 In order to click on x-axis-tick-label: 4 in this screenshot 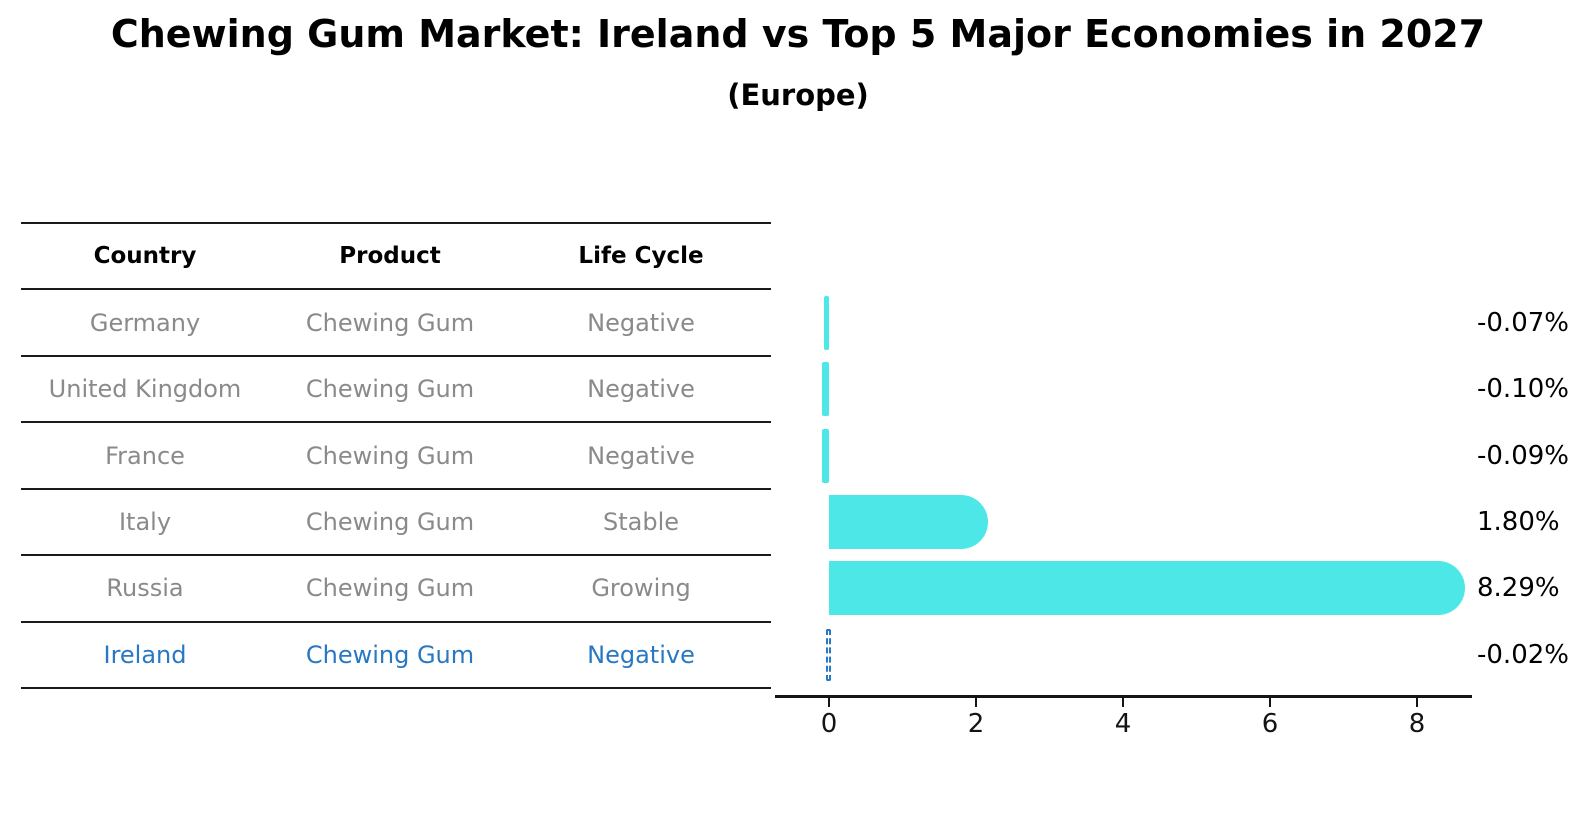, I will do `click(1123, 724)`.